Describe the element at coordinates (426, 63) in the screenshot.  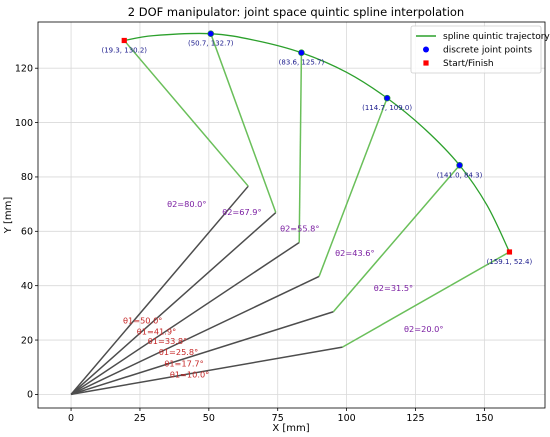
I see `legend-square-swatch` at that location.